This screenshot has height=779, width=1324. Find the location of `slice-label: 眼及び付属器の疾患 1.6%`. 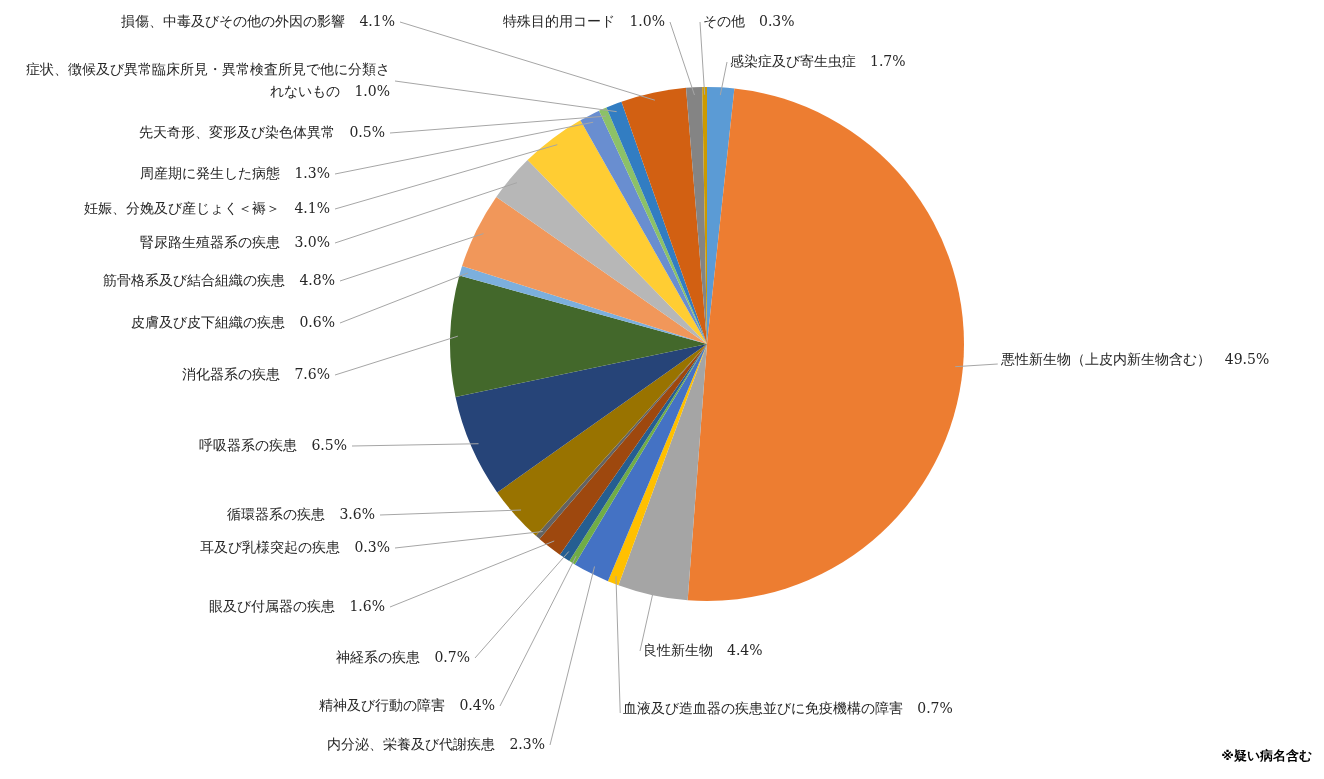

slice-label: 眼及び付属器の疾患 1.6% is located at coordinates (297, 605).